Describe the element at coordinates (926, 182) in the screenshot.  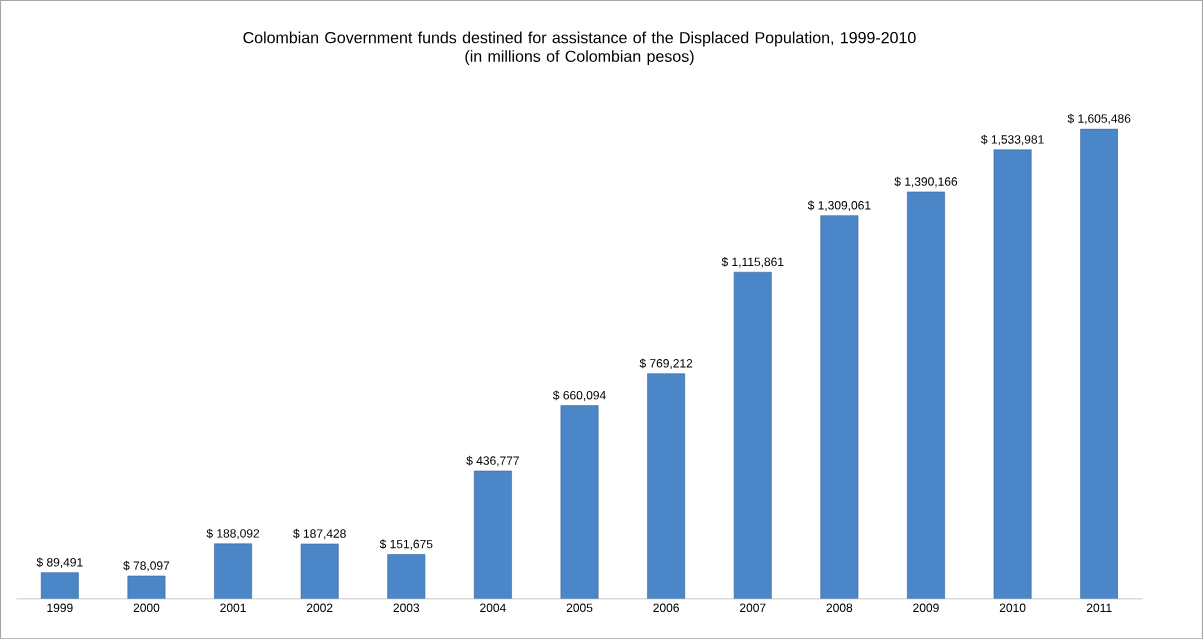
I see `data-label: $ 1,390,166` at that location.